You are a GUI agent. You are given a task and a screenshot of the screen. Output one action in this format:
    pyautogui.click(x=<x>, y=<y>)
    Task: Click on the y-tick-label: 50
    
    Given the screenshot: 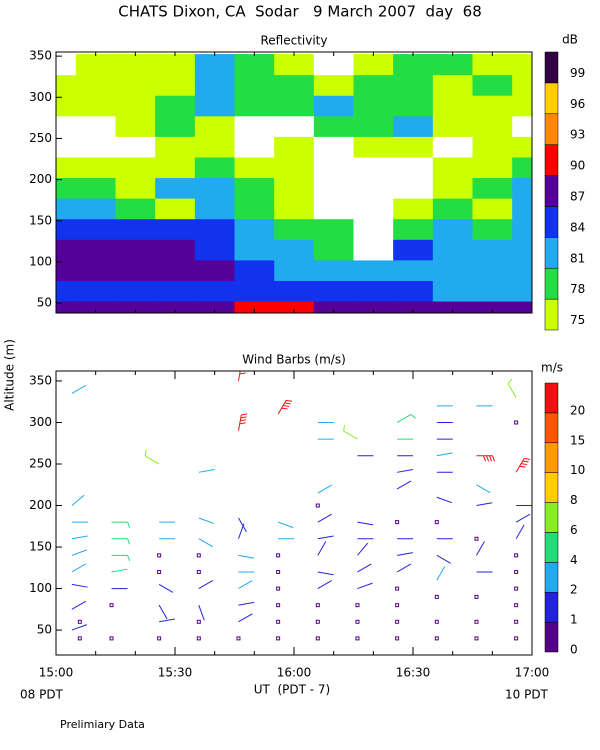 What is the action you would take?
    pyautogui.click(x=44, y=630)
    